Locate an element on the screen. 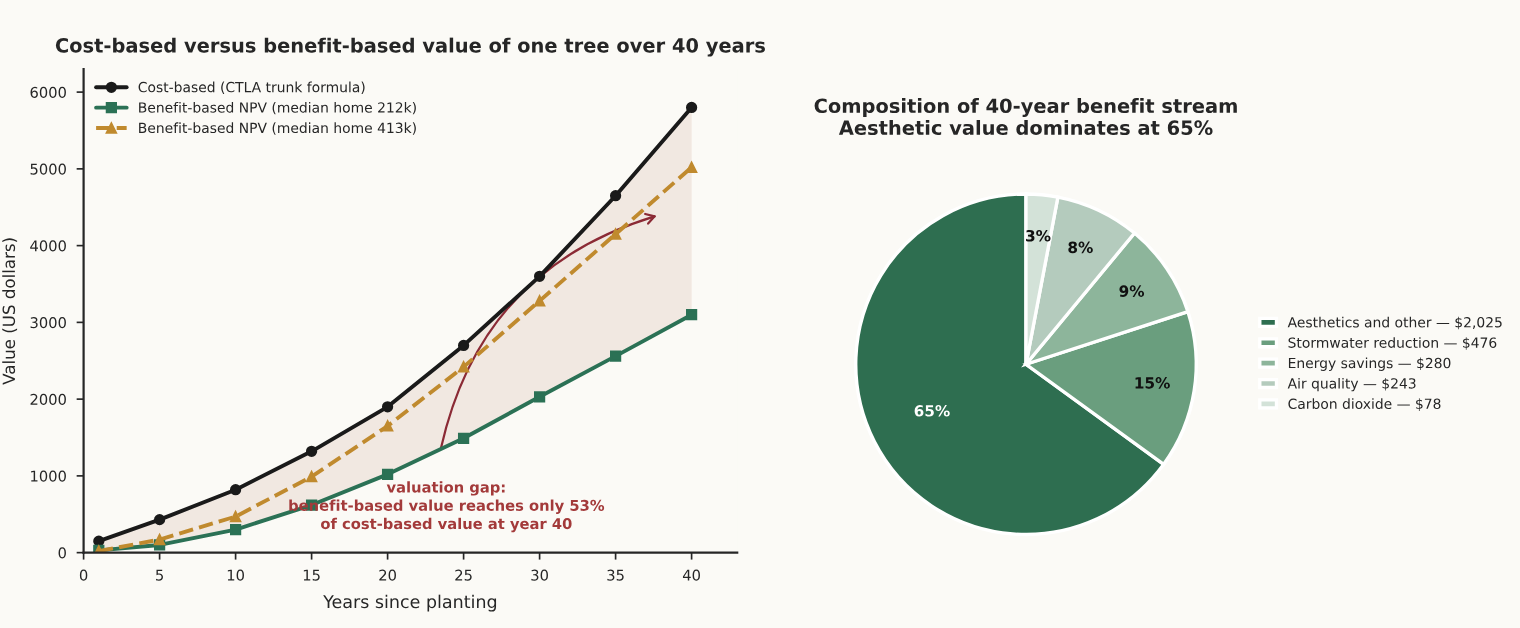  chart-title: Cost-based versus benefit-based value of one tree over 40 years is located at coordinates (410, 47).